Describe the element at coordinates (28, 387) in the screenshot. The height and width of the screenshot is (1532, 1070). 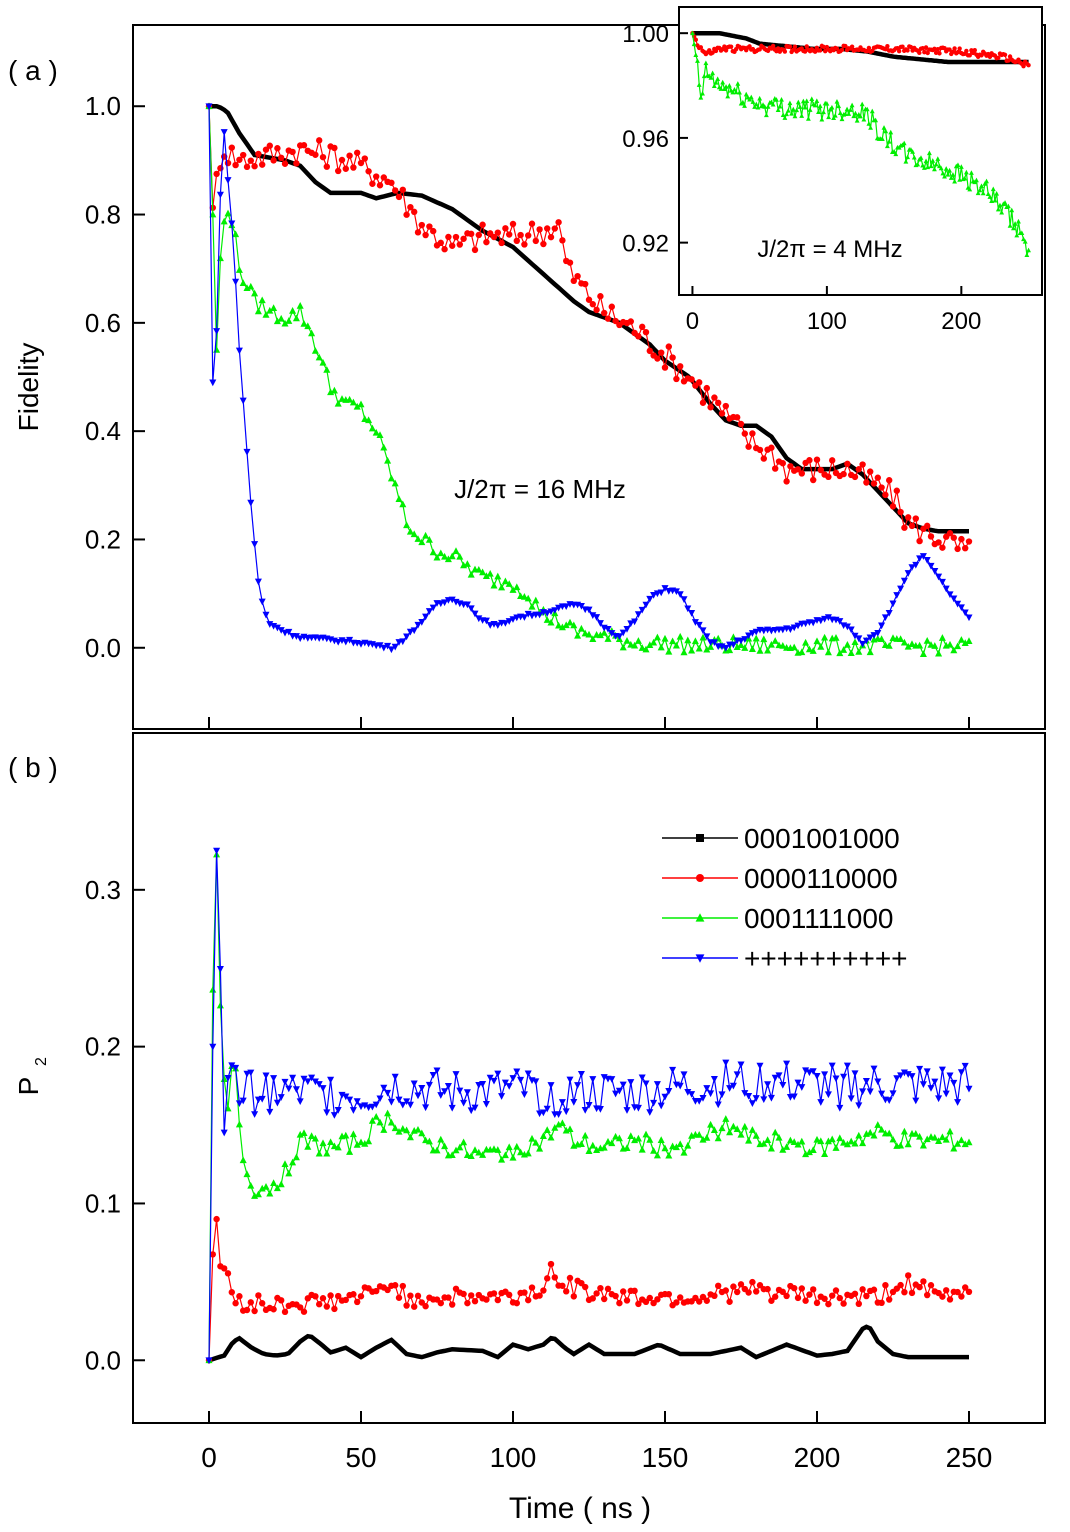
I see `panel-a-ylabel: Fidelity` at that location.